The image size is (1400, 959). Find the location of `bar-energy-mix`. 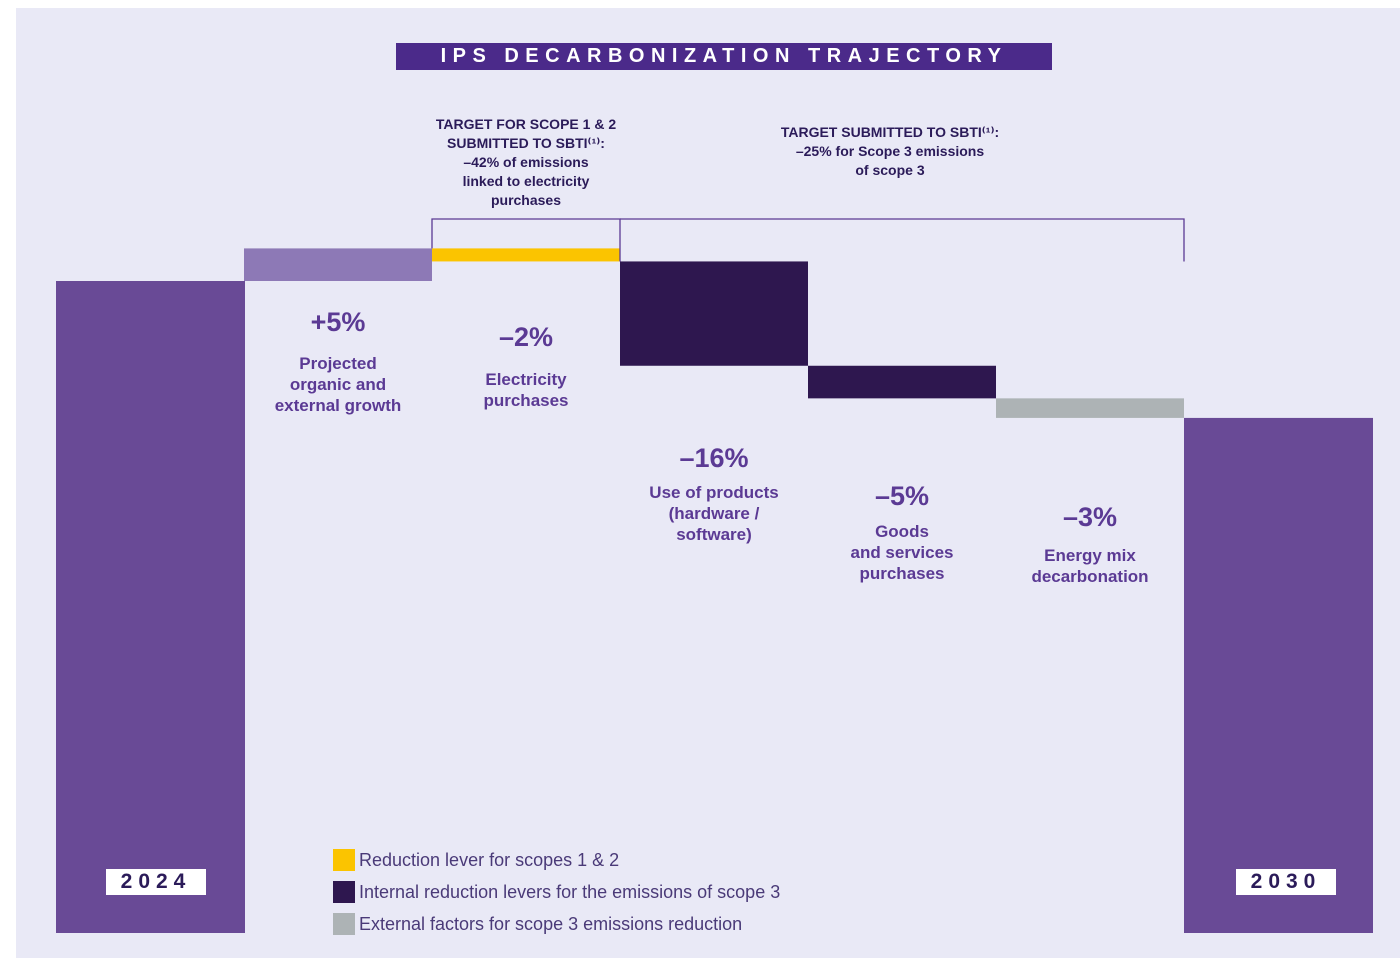

bar-energy-mix is located at coordinates (1090, 408).